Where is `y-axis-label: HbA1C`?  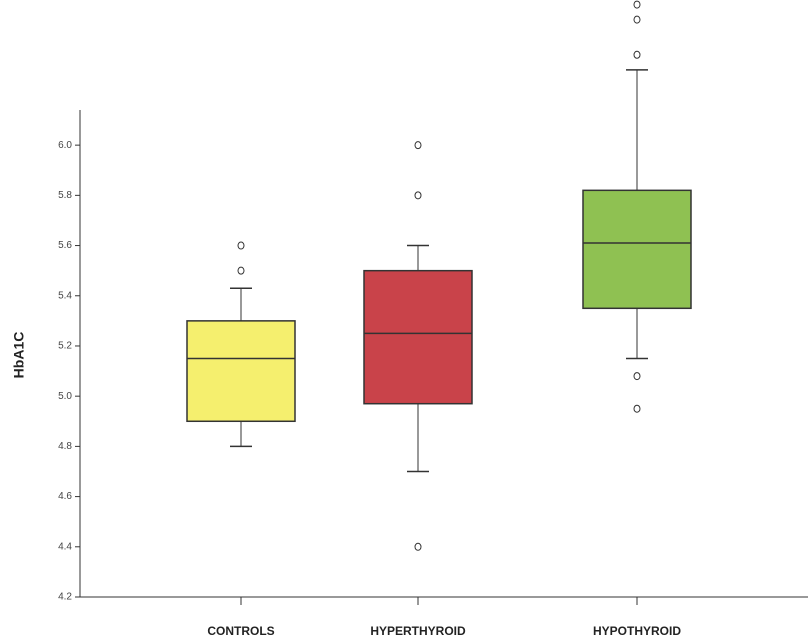 y-axis-label: HbA1C is located at coordinates (19, 355).